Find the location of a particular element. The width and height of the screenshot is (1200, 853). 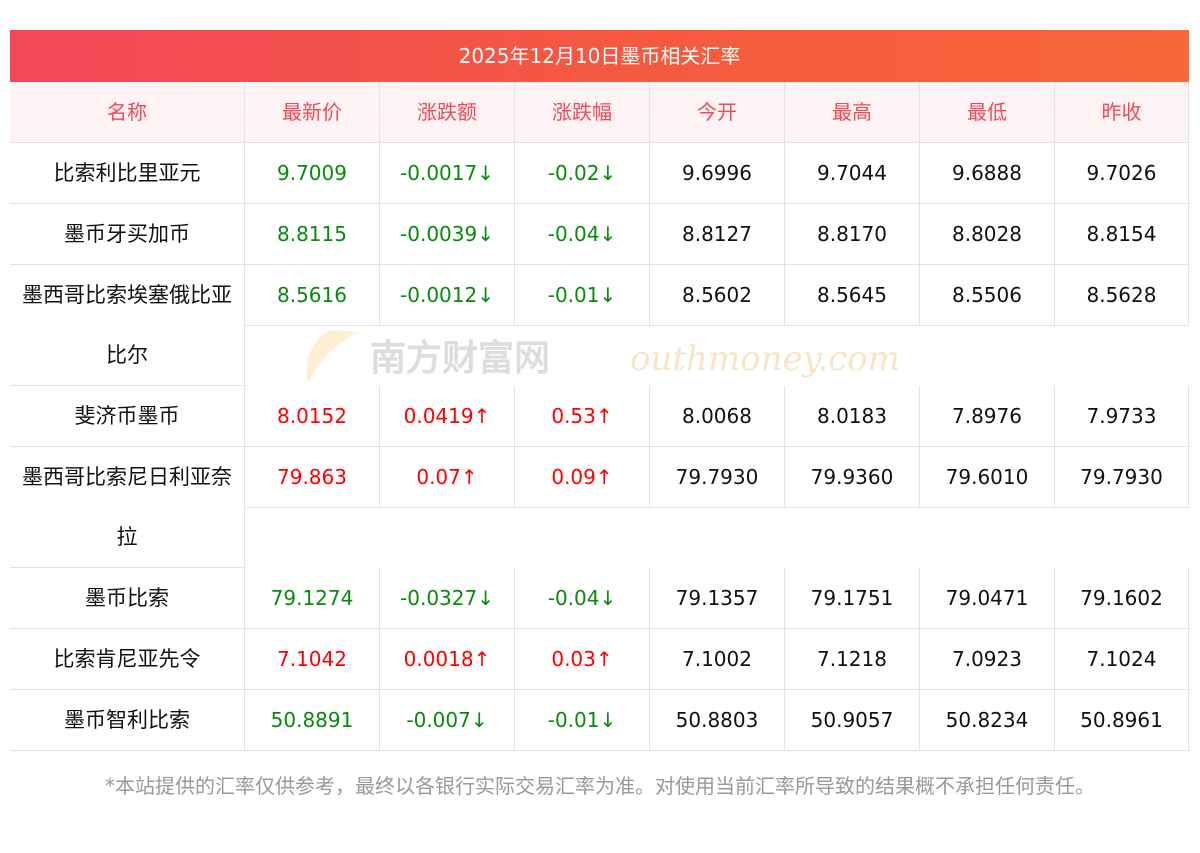

cell-open: 9.6996 is located at coordinates (717, 173).